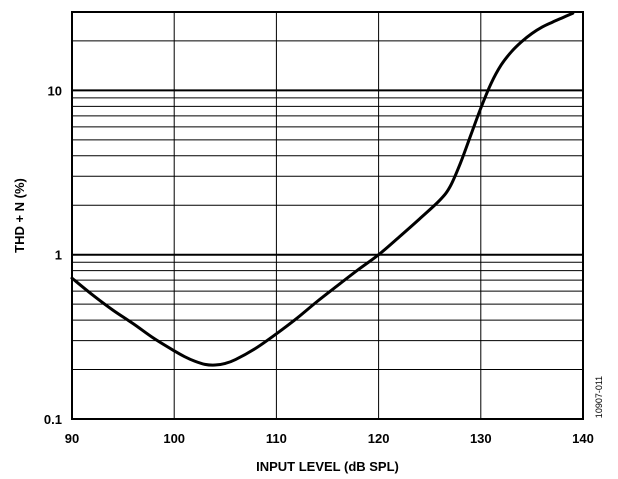 This screenshot has height=479, width=618. Describe the element at coordinates (58, 255) in the screenshot. I see `y-tick-label: 1` at that location.